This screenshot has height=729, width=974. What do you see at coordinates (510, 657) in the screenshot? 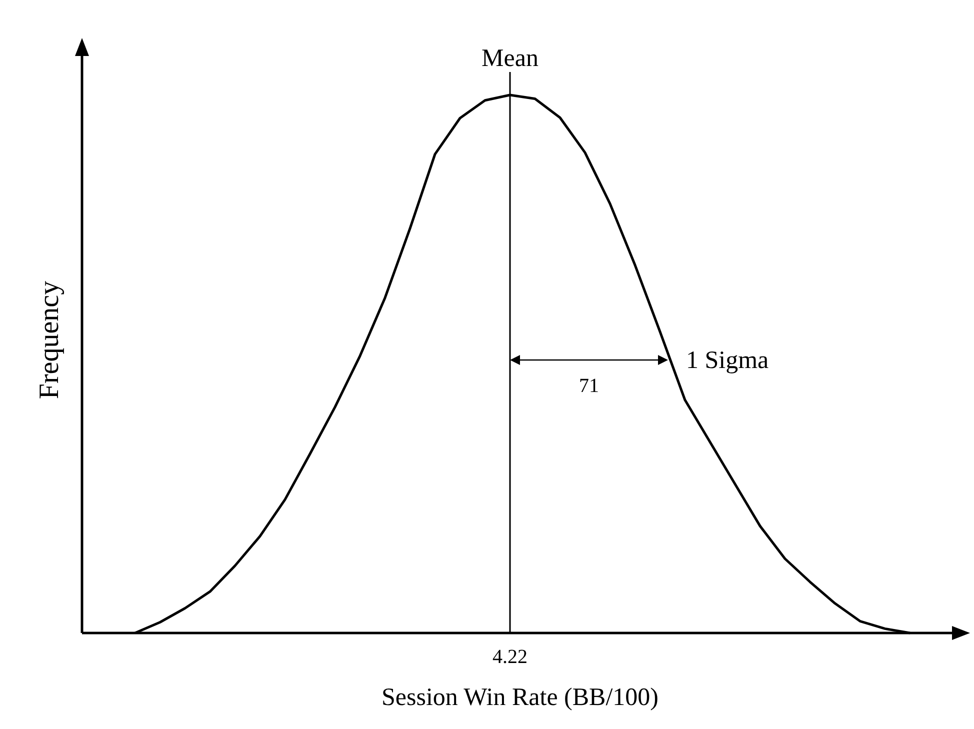
I see `text: 4.22` at bounding box center [510, 657].